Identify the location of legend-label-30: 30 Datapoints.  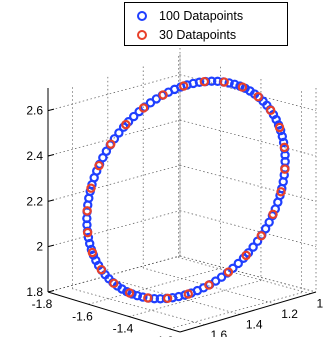
(198, 35).